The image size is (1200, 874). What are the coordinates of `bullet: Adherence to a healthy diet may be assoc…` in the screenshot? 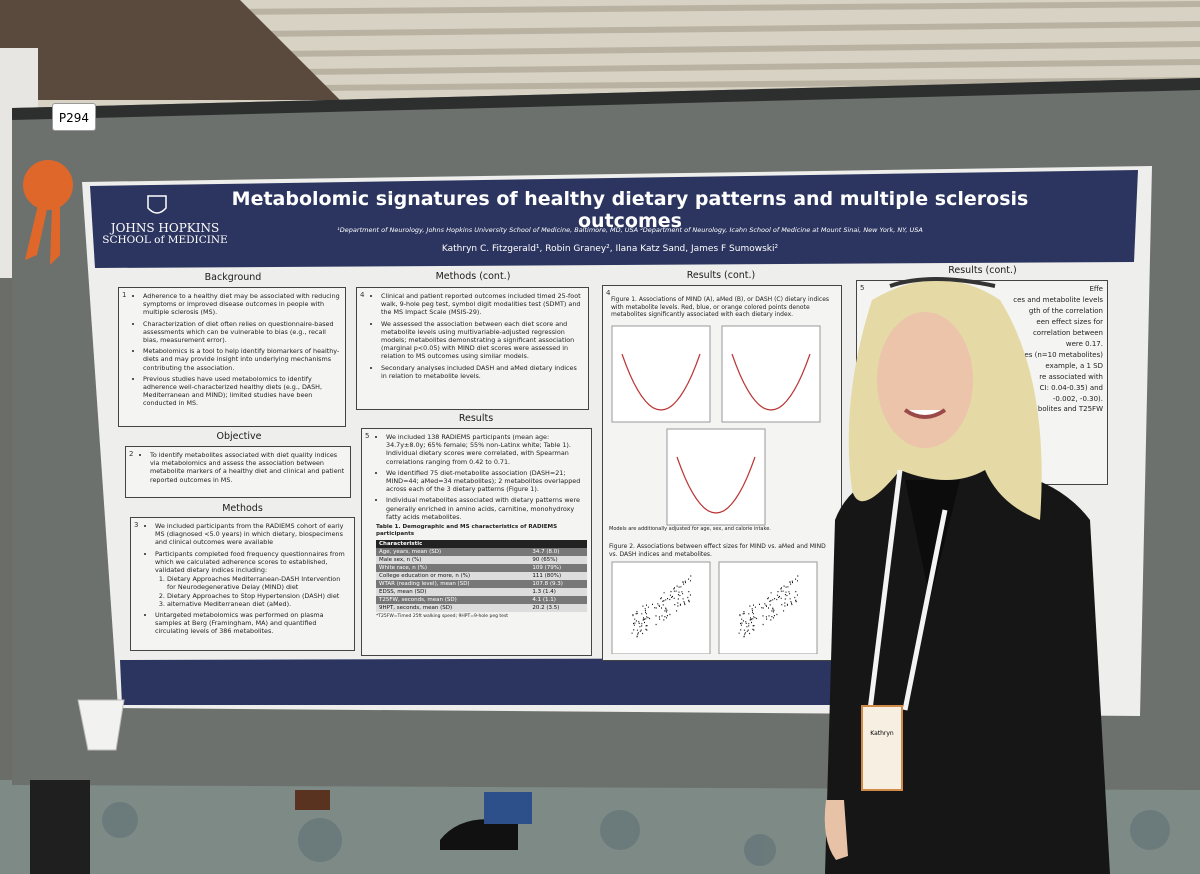 It's located at (242, 304).